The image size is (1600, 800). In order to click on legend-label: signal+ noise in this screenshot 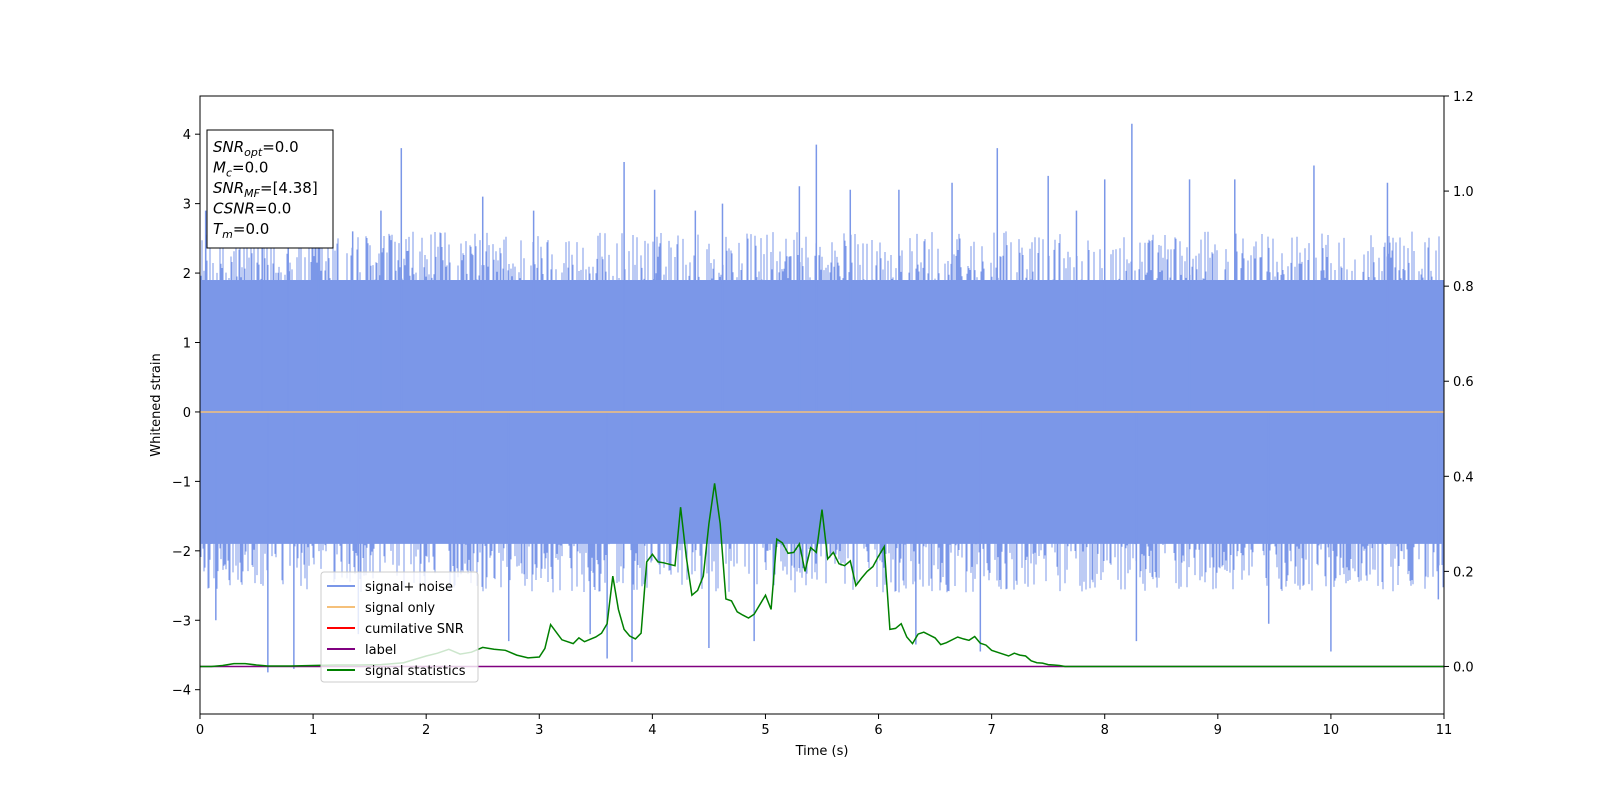, I will do `click(409, 587)`.